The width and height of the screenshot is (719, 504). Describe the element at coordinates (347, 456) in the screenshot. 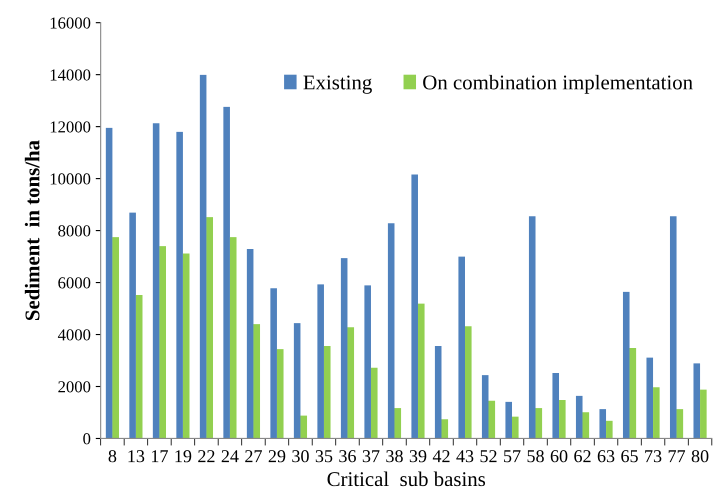

I see `x-tick-label: 36` at that location.